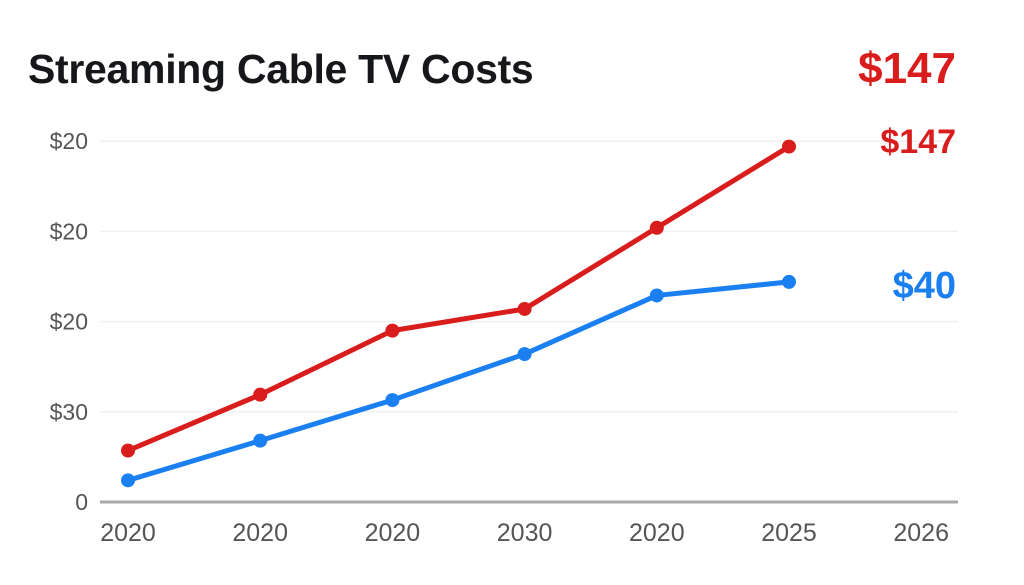 The image size is (1024, 585). I want to click on chart-title: Streaming Cable TV Costs, so click(281, 69).